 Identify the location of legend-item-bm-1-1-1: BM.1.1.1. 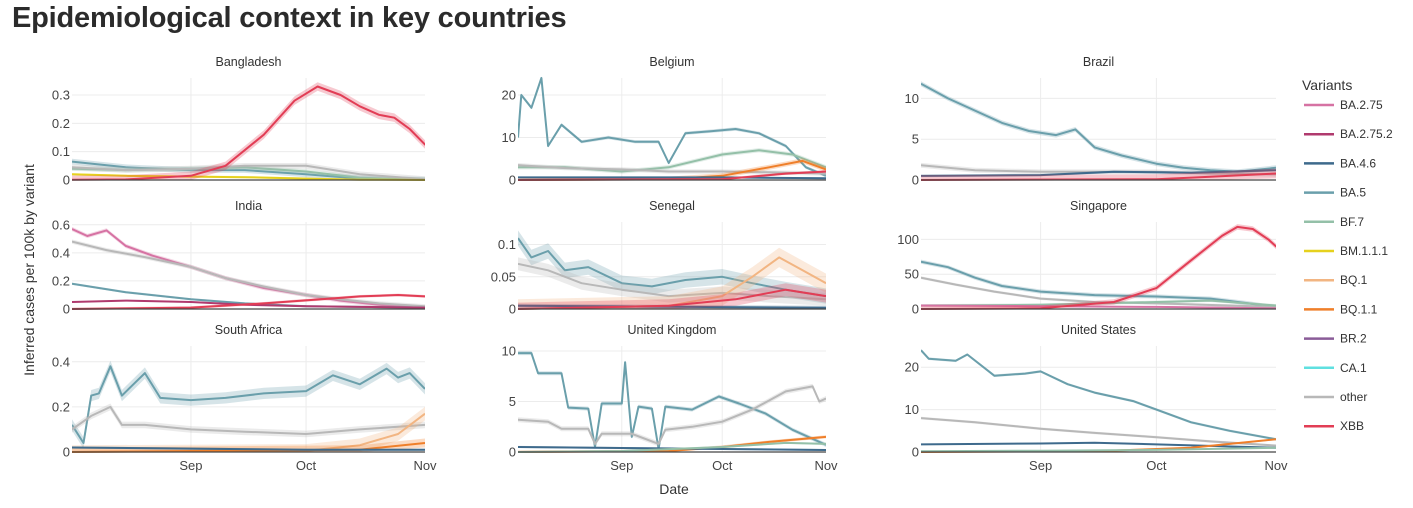
(1346, 251).